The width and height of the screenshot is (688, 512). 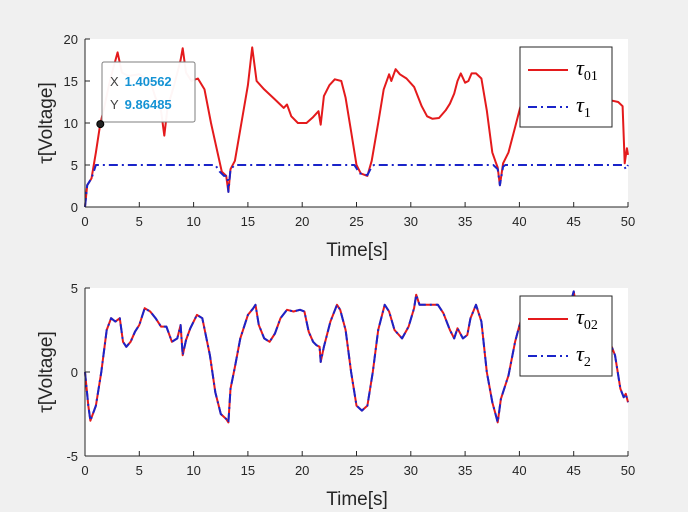 I want to click on legend-symbol-tau02: τ, so click(x=580, y=316).